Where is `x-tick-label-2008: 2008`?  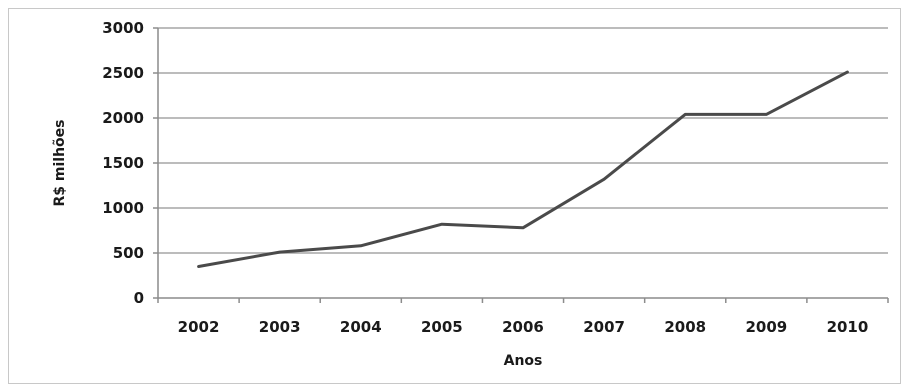 x-tick-label-2008: 2008 is located at coordinates (685, 327).